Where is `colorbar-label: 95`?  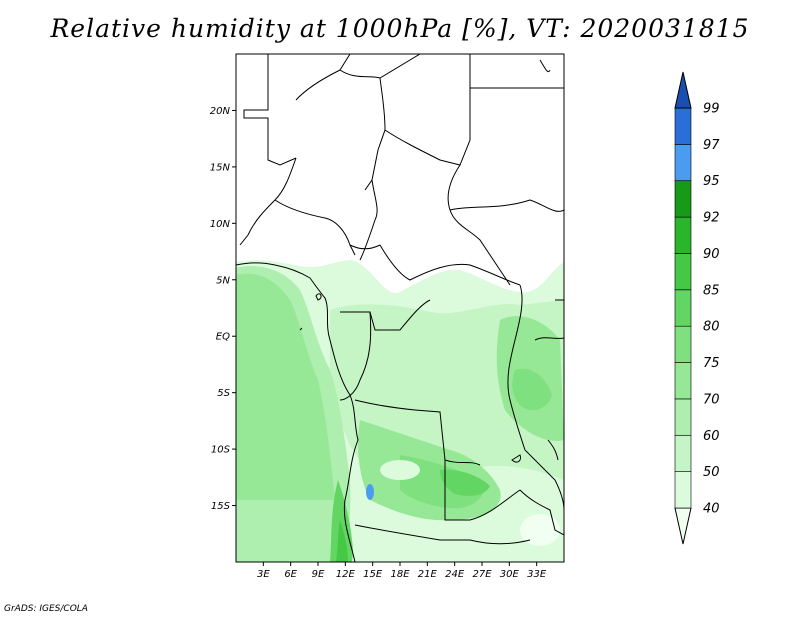 colorbar-label: 95 is located at coordinates (711, 181).